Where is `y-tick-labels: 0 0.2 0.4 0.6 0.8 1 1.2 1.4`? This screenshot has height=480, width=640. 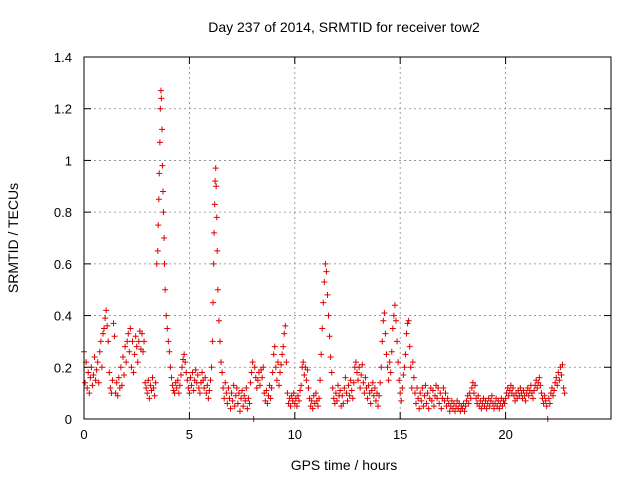 y-tick-labels: 0 0.2 0.4 0.6 0.8 1 1.2 1.4 is located at coordinates (63, 238).